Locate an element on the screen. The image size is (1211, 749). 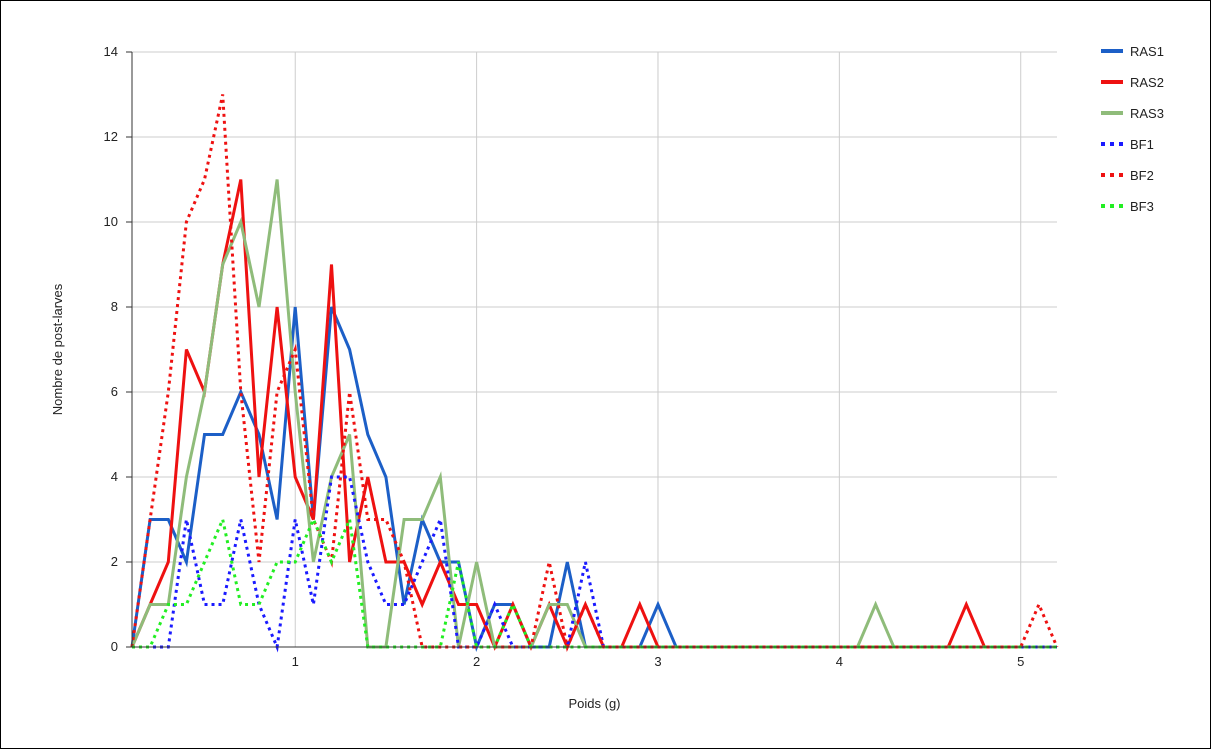
legend: RAS1 RAS2 RAS3 BF1 BF2 BF3 is located at coordinates (1132, 129).